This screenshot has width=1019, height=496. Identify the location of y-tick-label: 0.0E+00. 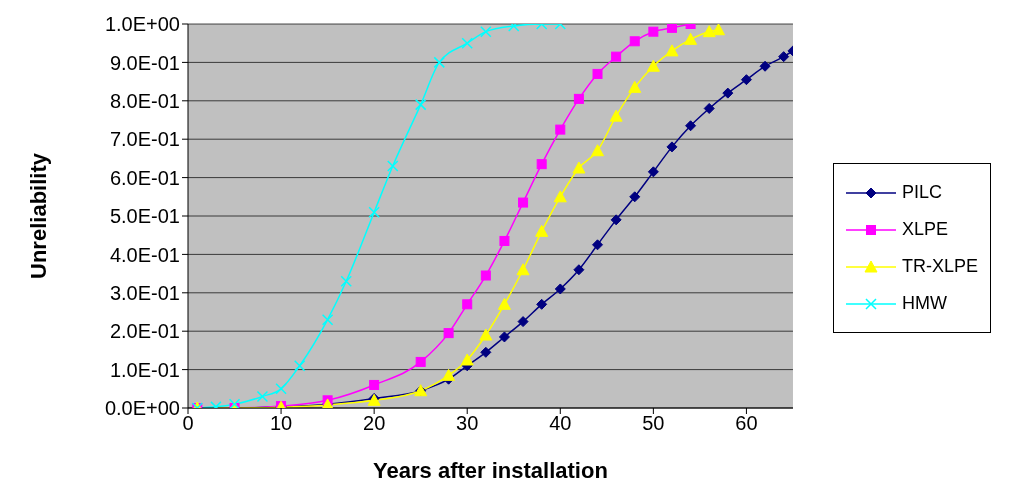
(142, 408).